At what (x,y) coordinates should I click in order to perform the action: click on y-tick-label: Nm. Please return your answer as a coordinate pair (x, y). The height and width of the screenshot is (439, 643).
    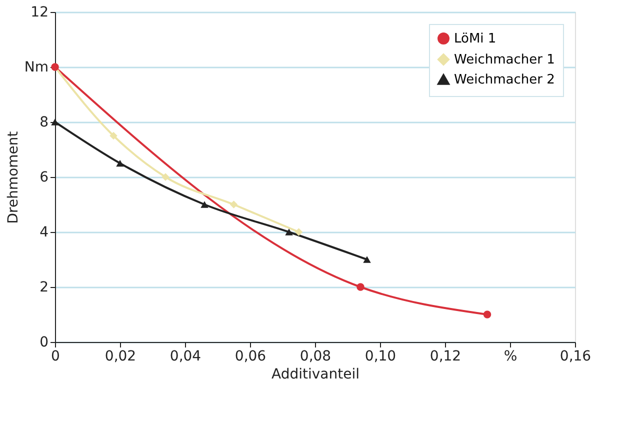
    Looking at the image, I should click on (36, 68).